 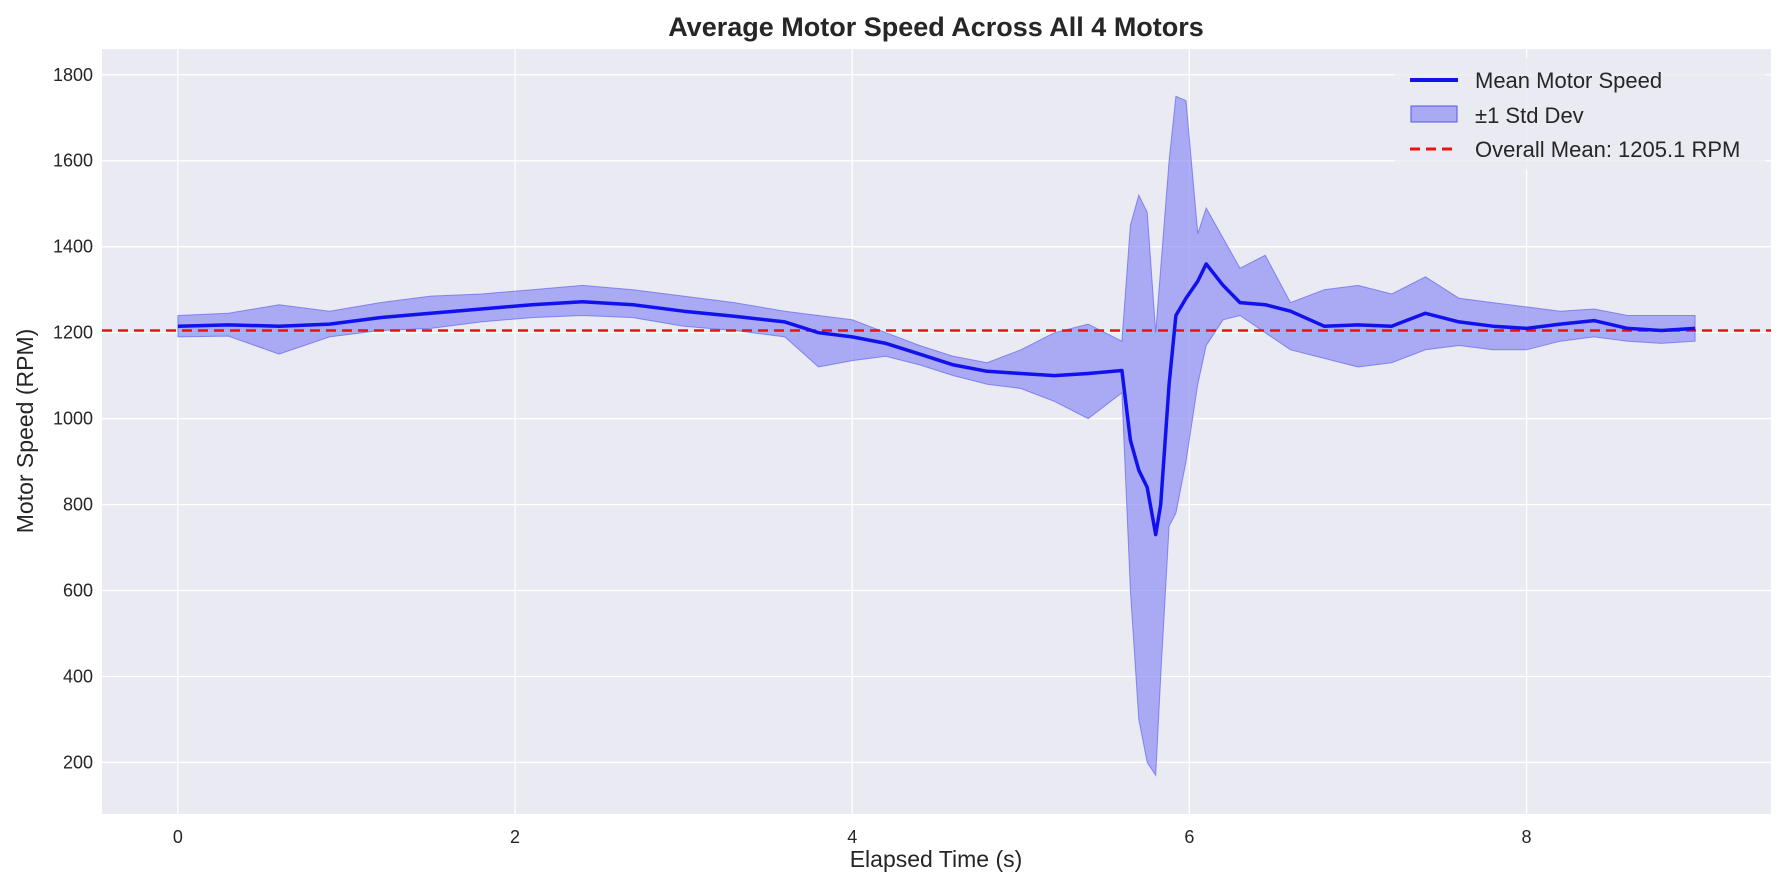 What do you see at coordinates (936, 859) in the screenshot?
I see `x-axis-label: Elapsed Time (s)` at bounding box center [936, 859].